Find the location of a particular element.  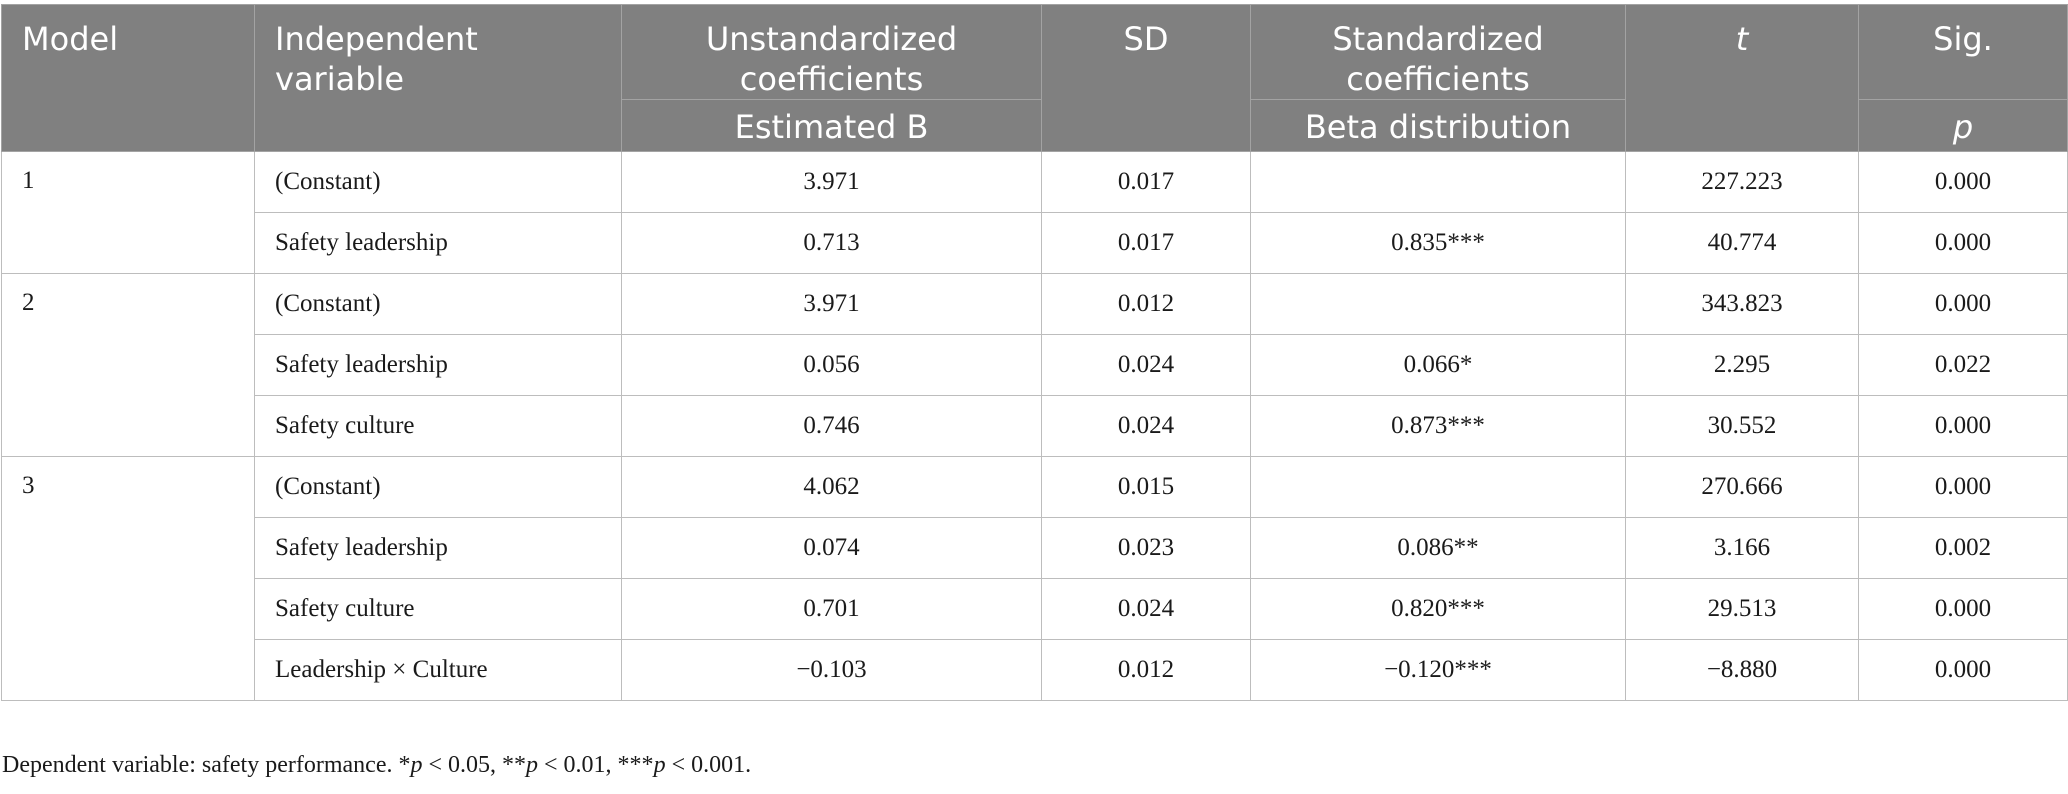

cell-t: −8.880 is located at coordinates (1742, 670).